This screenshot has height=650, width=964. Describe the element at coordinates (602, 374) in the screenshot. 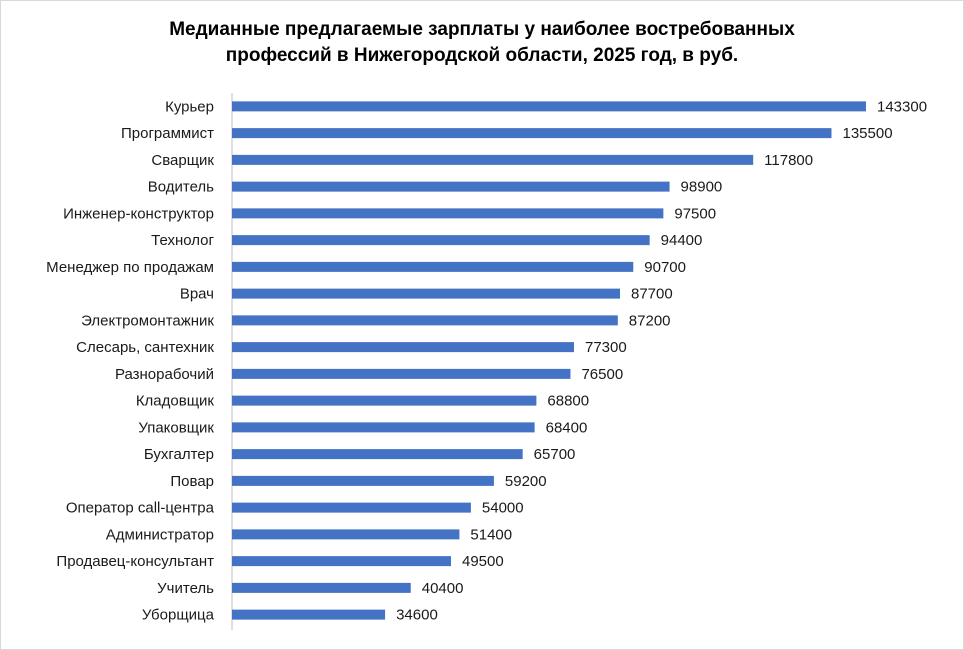

I see `data-label: 76500` at that location.